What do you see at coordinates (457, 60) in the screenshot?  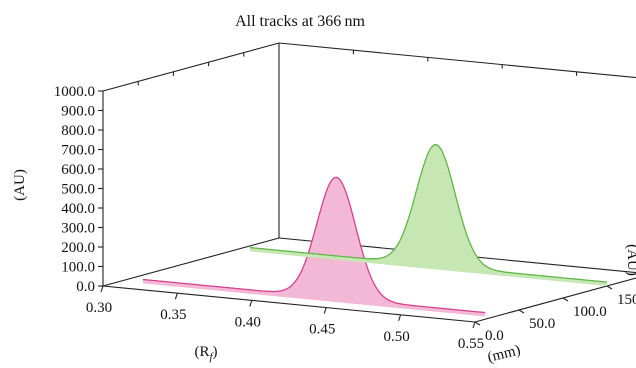 I see `axis-edge-top-back` at bounding box center [457, 60].